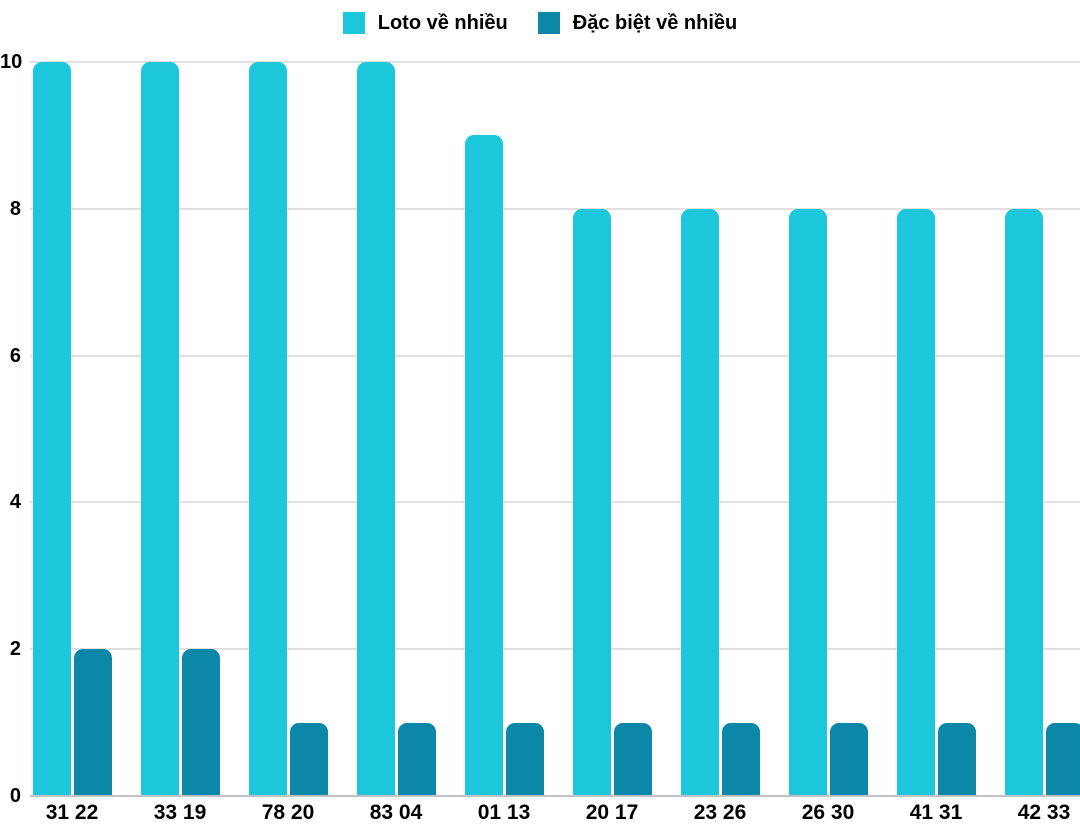 This screenshot has width=1080, height=830. Describe the element at coordinates (72, 812) in the screenshot. I see `x-axis-label-31-22: 31 22` at that location.